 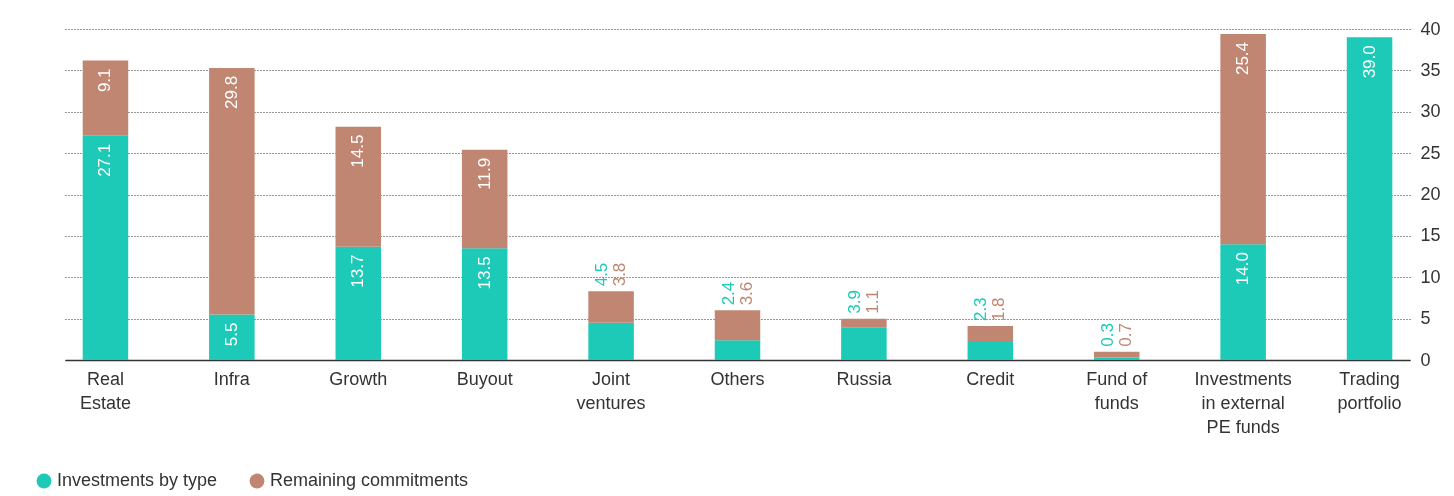 I want to click on x-tick-label: Russia, so click(x=864, y=378).